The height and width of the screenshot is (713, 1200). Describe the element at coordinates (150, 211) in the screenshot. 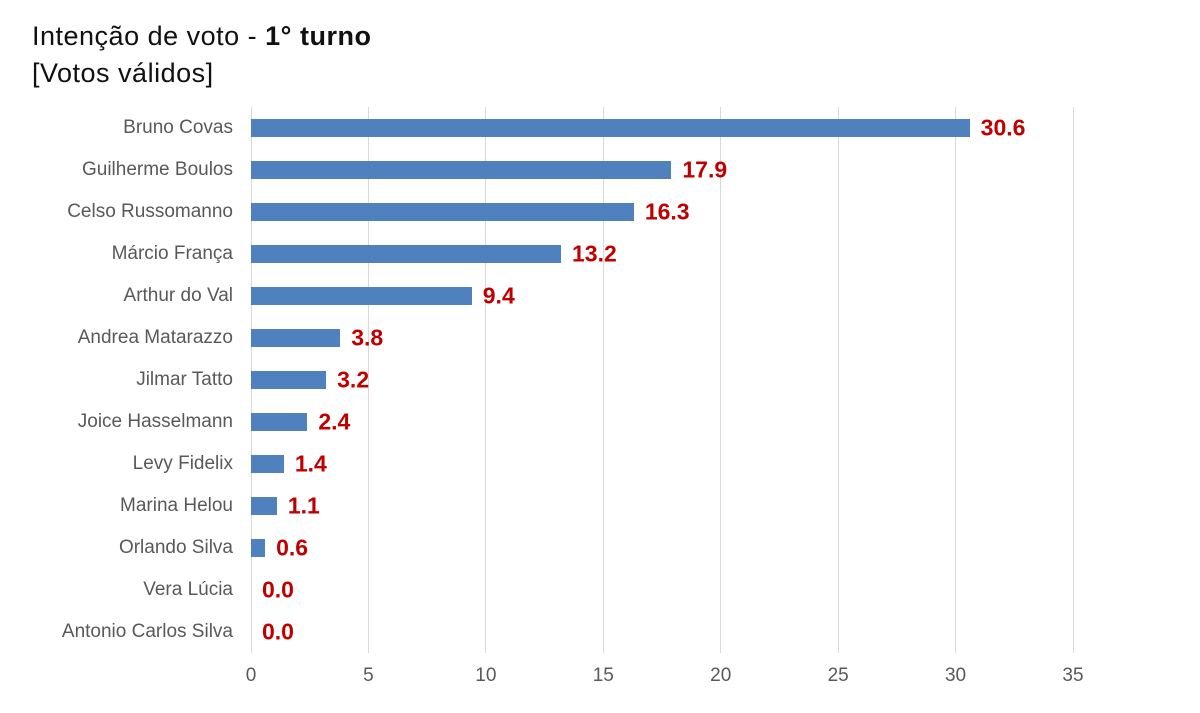

I see `category-label: Celso Russomanno` at that location.